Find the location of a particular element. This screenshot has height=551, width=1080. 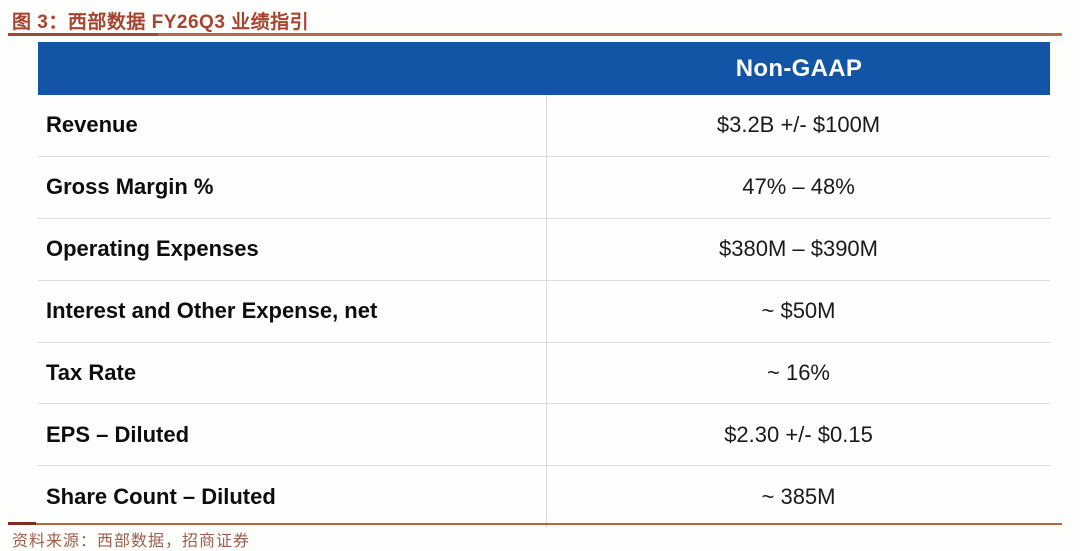

row-value: $3.2B +/- $100M is located at coordinates (798, 125).